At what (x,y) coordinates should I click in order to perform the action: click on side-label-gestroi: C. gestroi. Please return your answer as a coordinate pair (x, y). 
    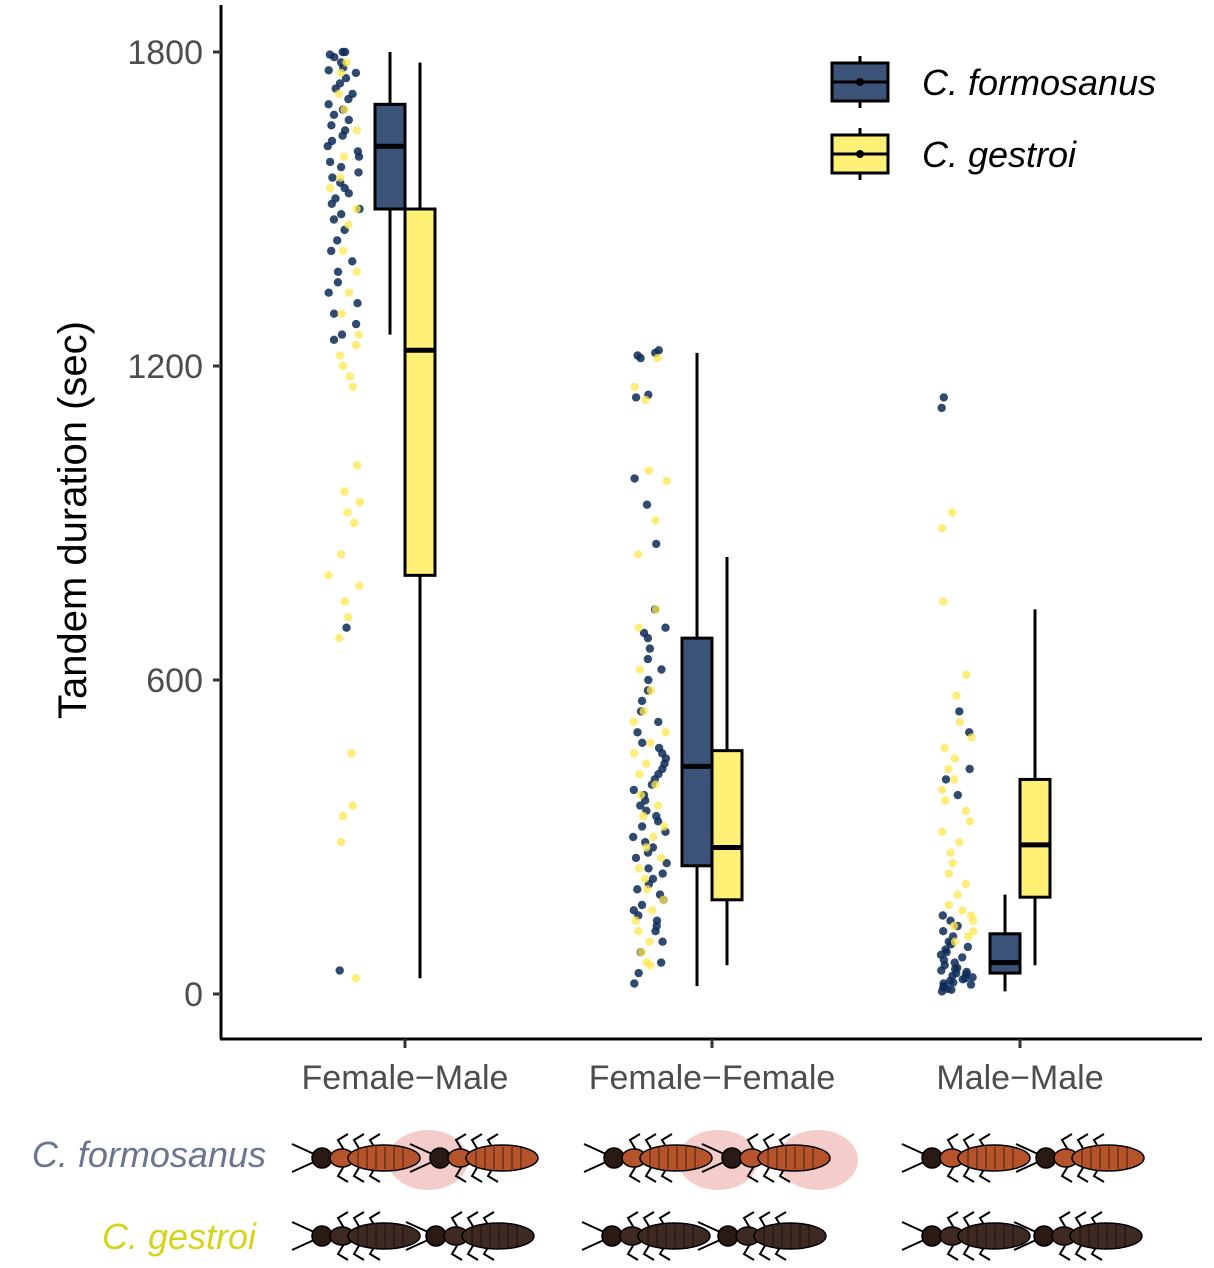
    Looking at the image, I should click on (179, 1236).